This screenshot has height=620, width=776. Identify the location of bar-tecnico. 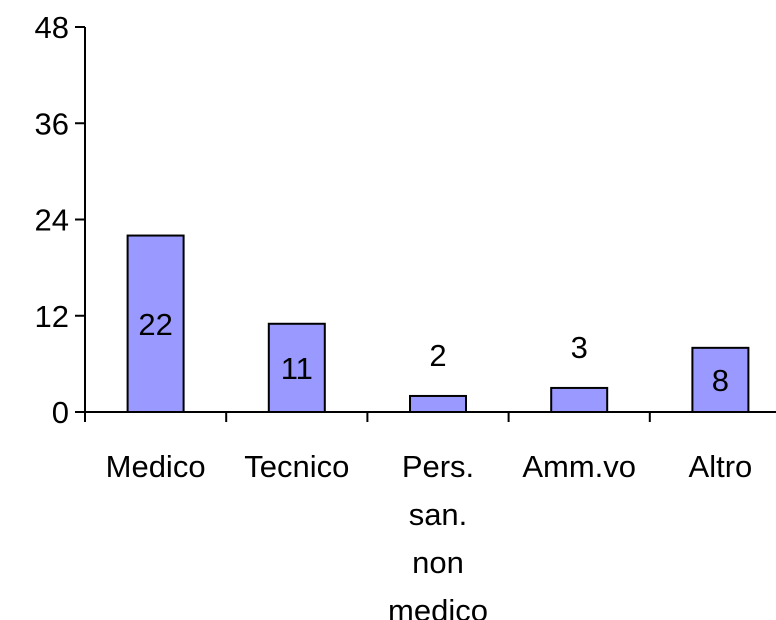
(296, 368).